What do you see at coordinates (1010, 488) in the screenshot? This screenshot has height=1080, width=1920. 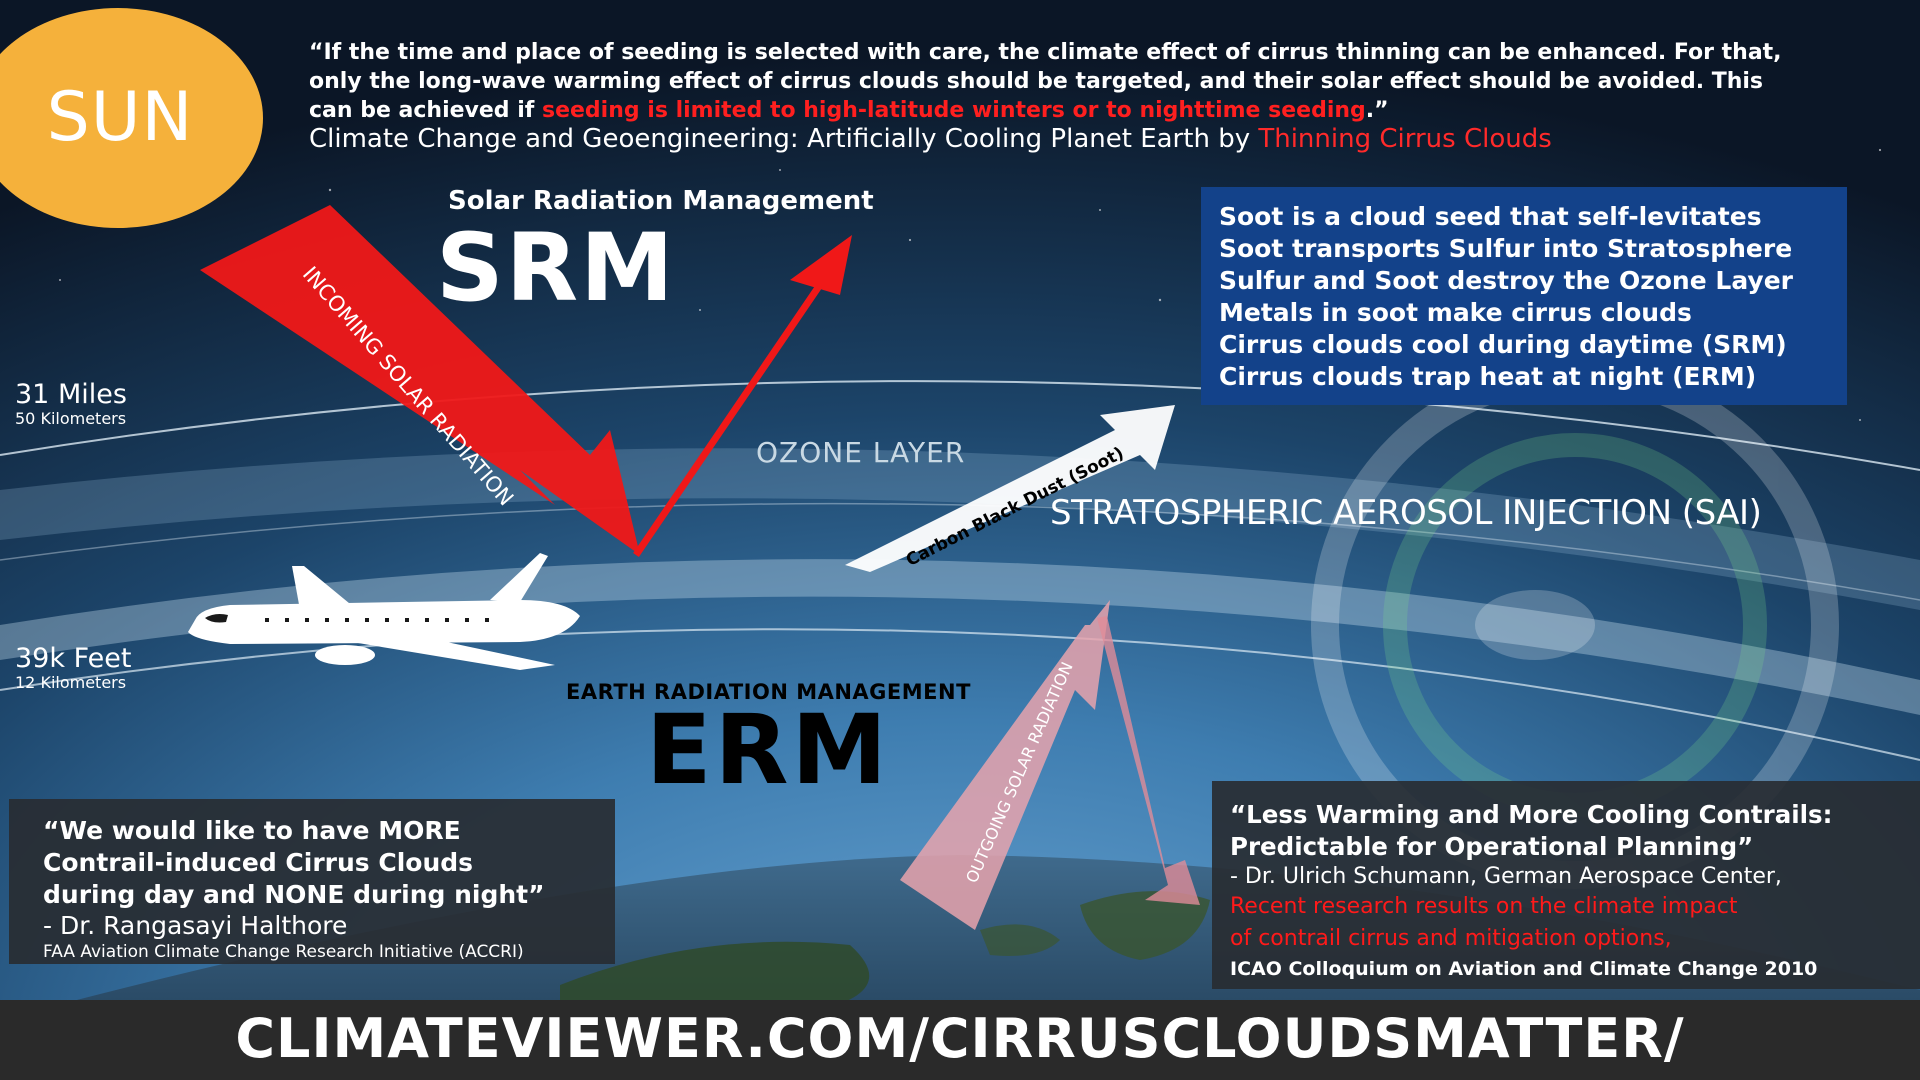 I see `soot-arrow` at bounding box center [1010, 488].